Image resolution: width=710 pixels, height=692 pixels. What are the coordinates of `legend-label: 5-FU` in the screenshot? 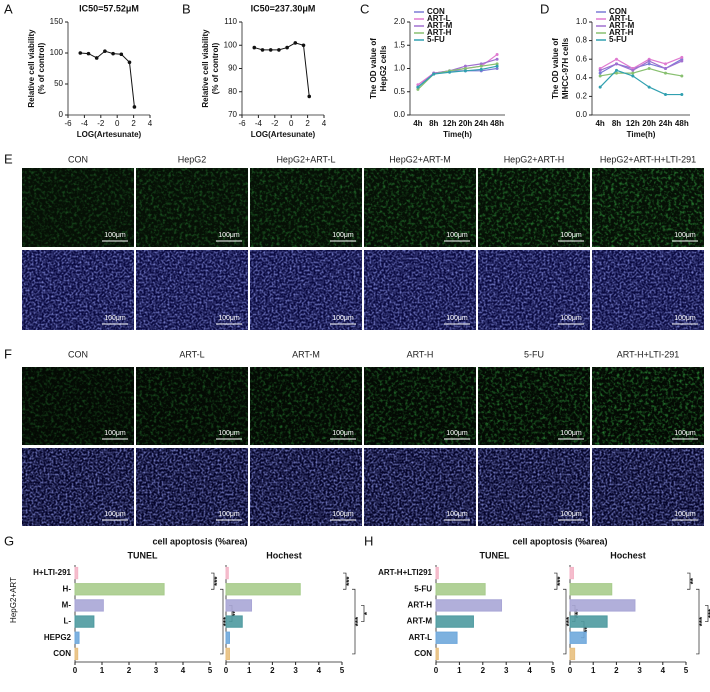 It's located at (436, 39).